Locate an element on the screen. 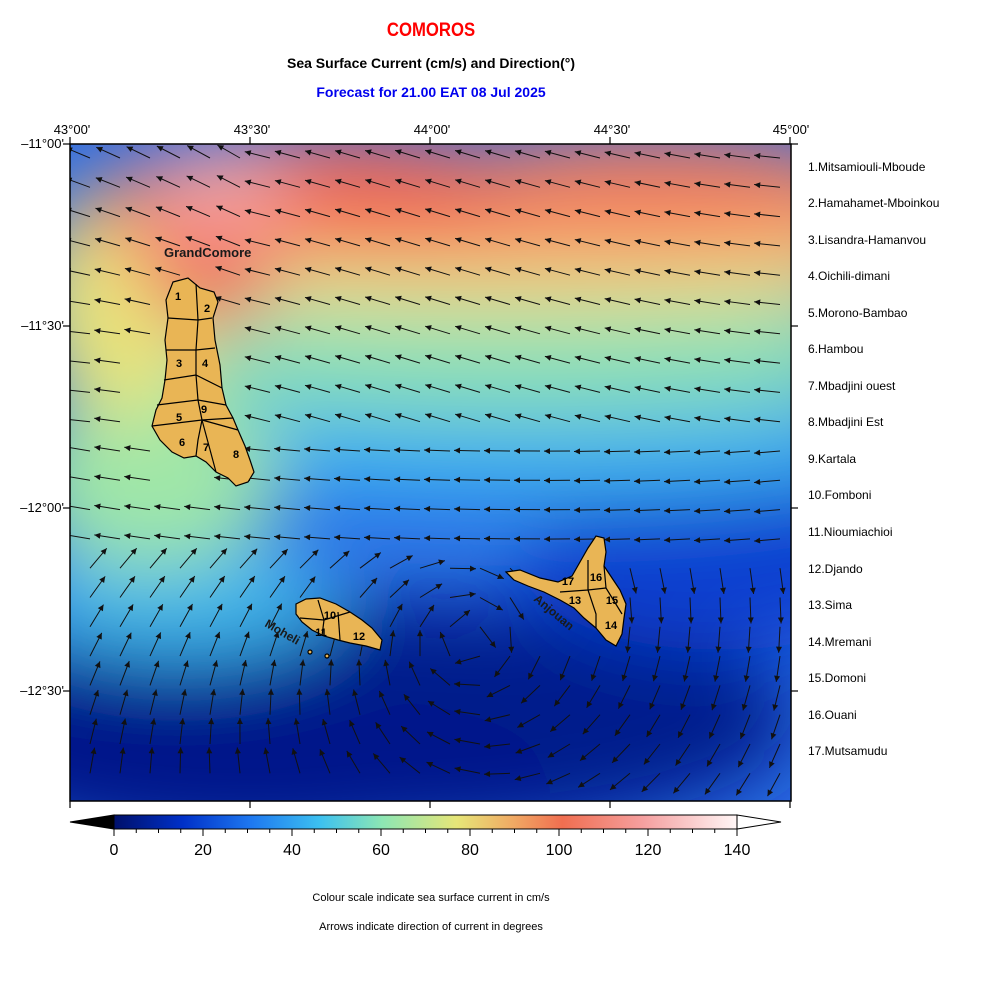 The image size is (1000, 1000). label-grand-comore: GrandComore is located at coordinates (207, 252).